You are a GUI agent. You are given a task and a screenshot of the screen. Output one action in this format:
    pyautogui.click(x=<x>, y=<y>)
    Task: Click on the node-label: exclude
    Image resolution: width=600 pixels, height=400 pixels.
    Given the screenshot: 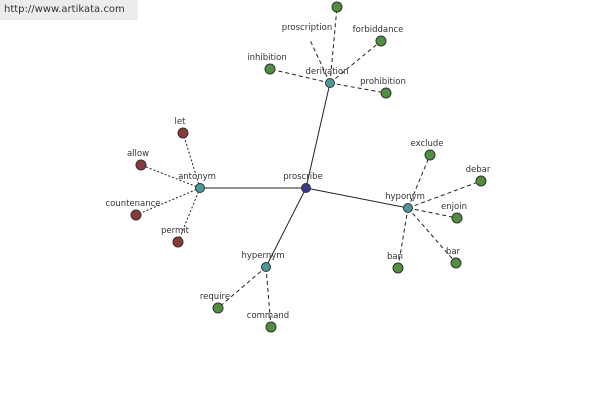 What is the action you would take?
    pyautogui.click(x=426, y=144)
    